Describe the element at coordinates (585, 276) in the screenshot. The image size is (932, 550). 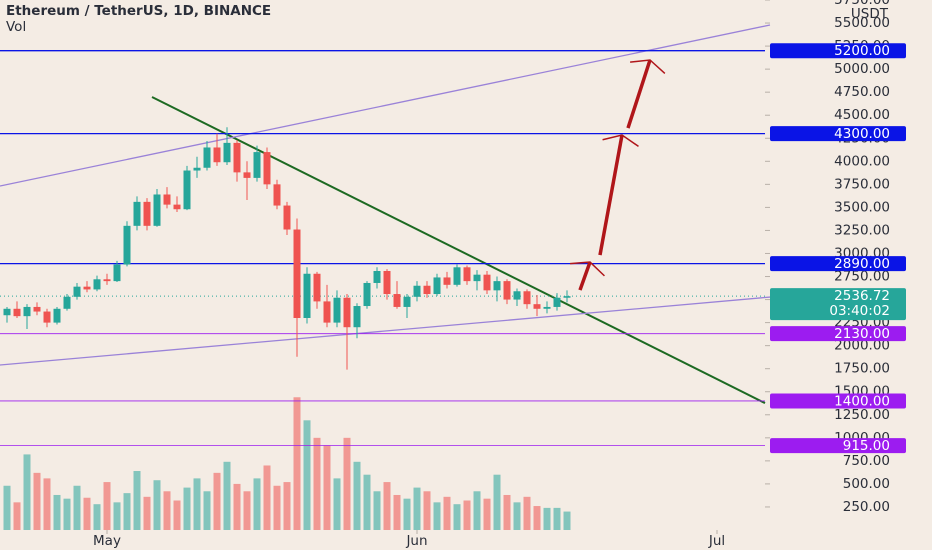
I see `arrow-shaft` at that location.